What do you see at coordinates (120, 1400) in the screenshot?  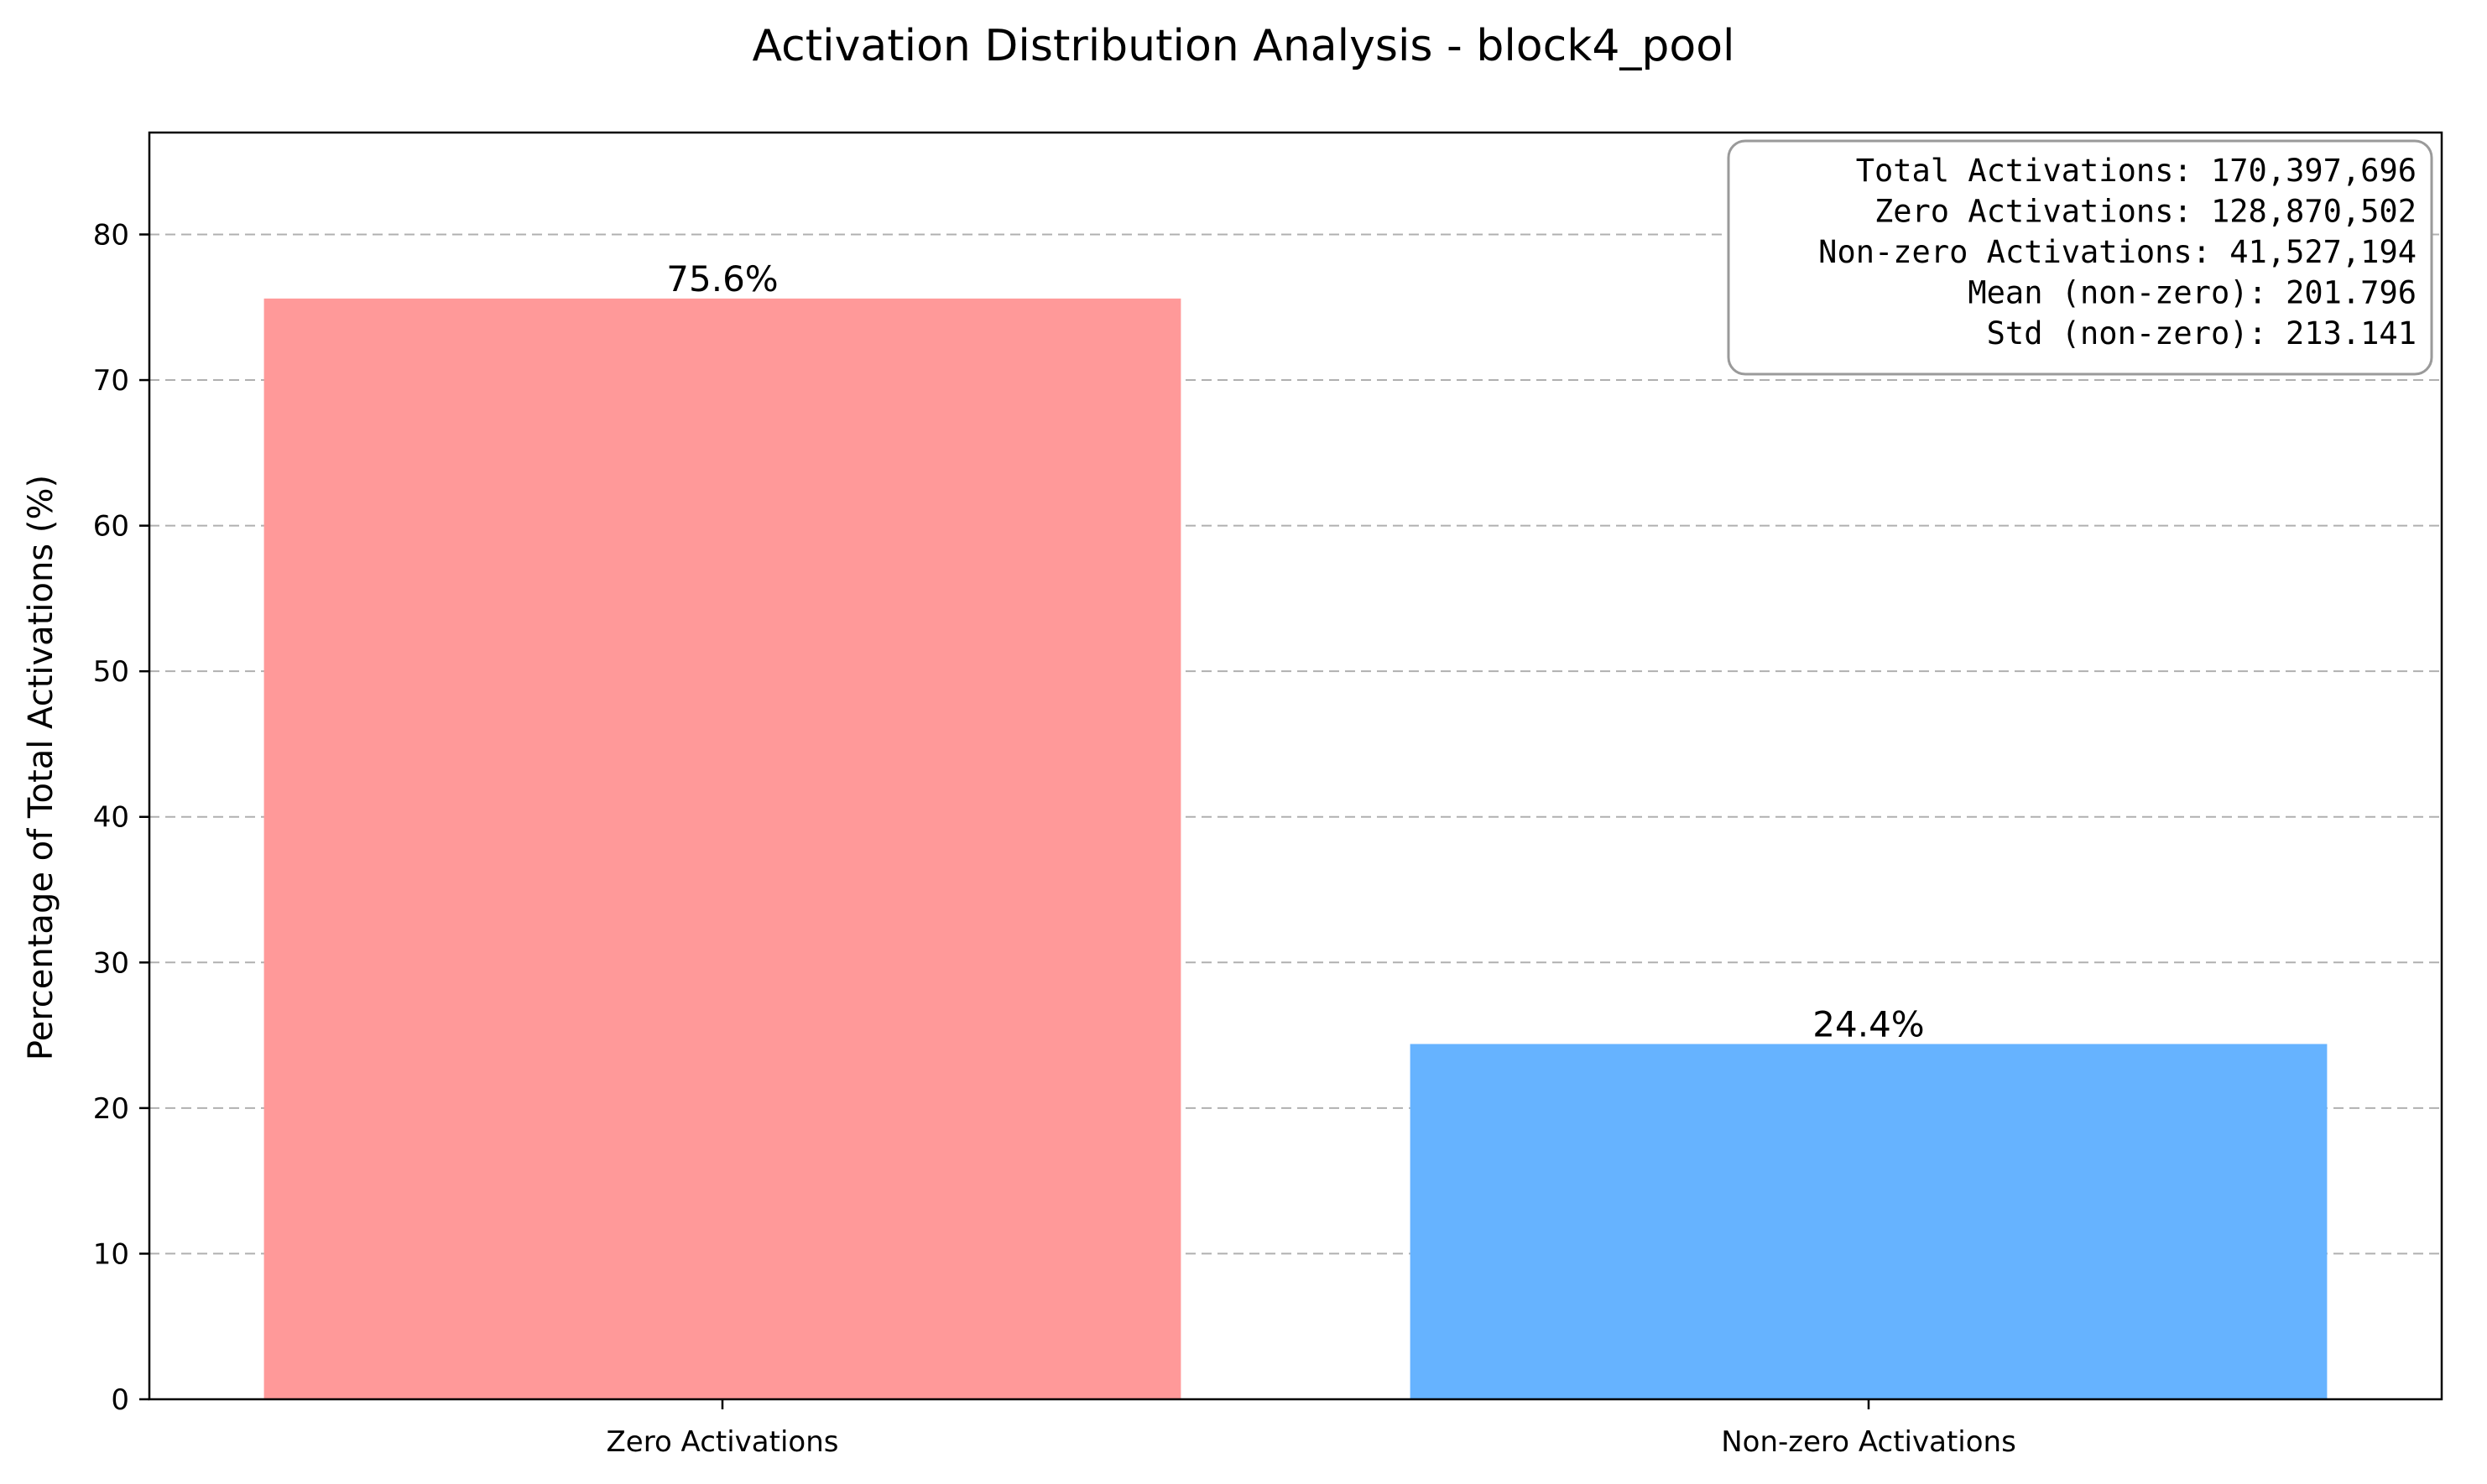 I see `y-tick-label: 0` at bounding box center [120, 1400].